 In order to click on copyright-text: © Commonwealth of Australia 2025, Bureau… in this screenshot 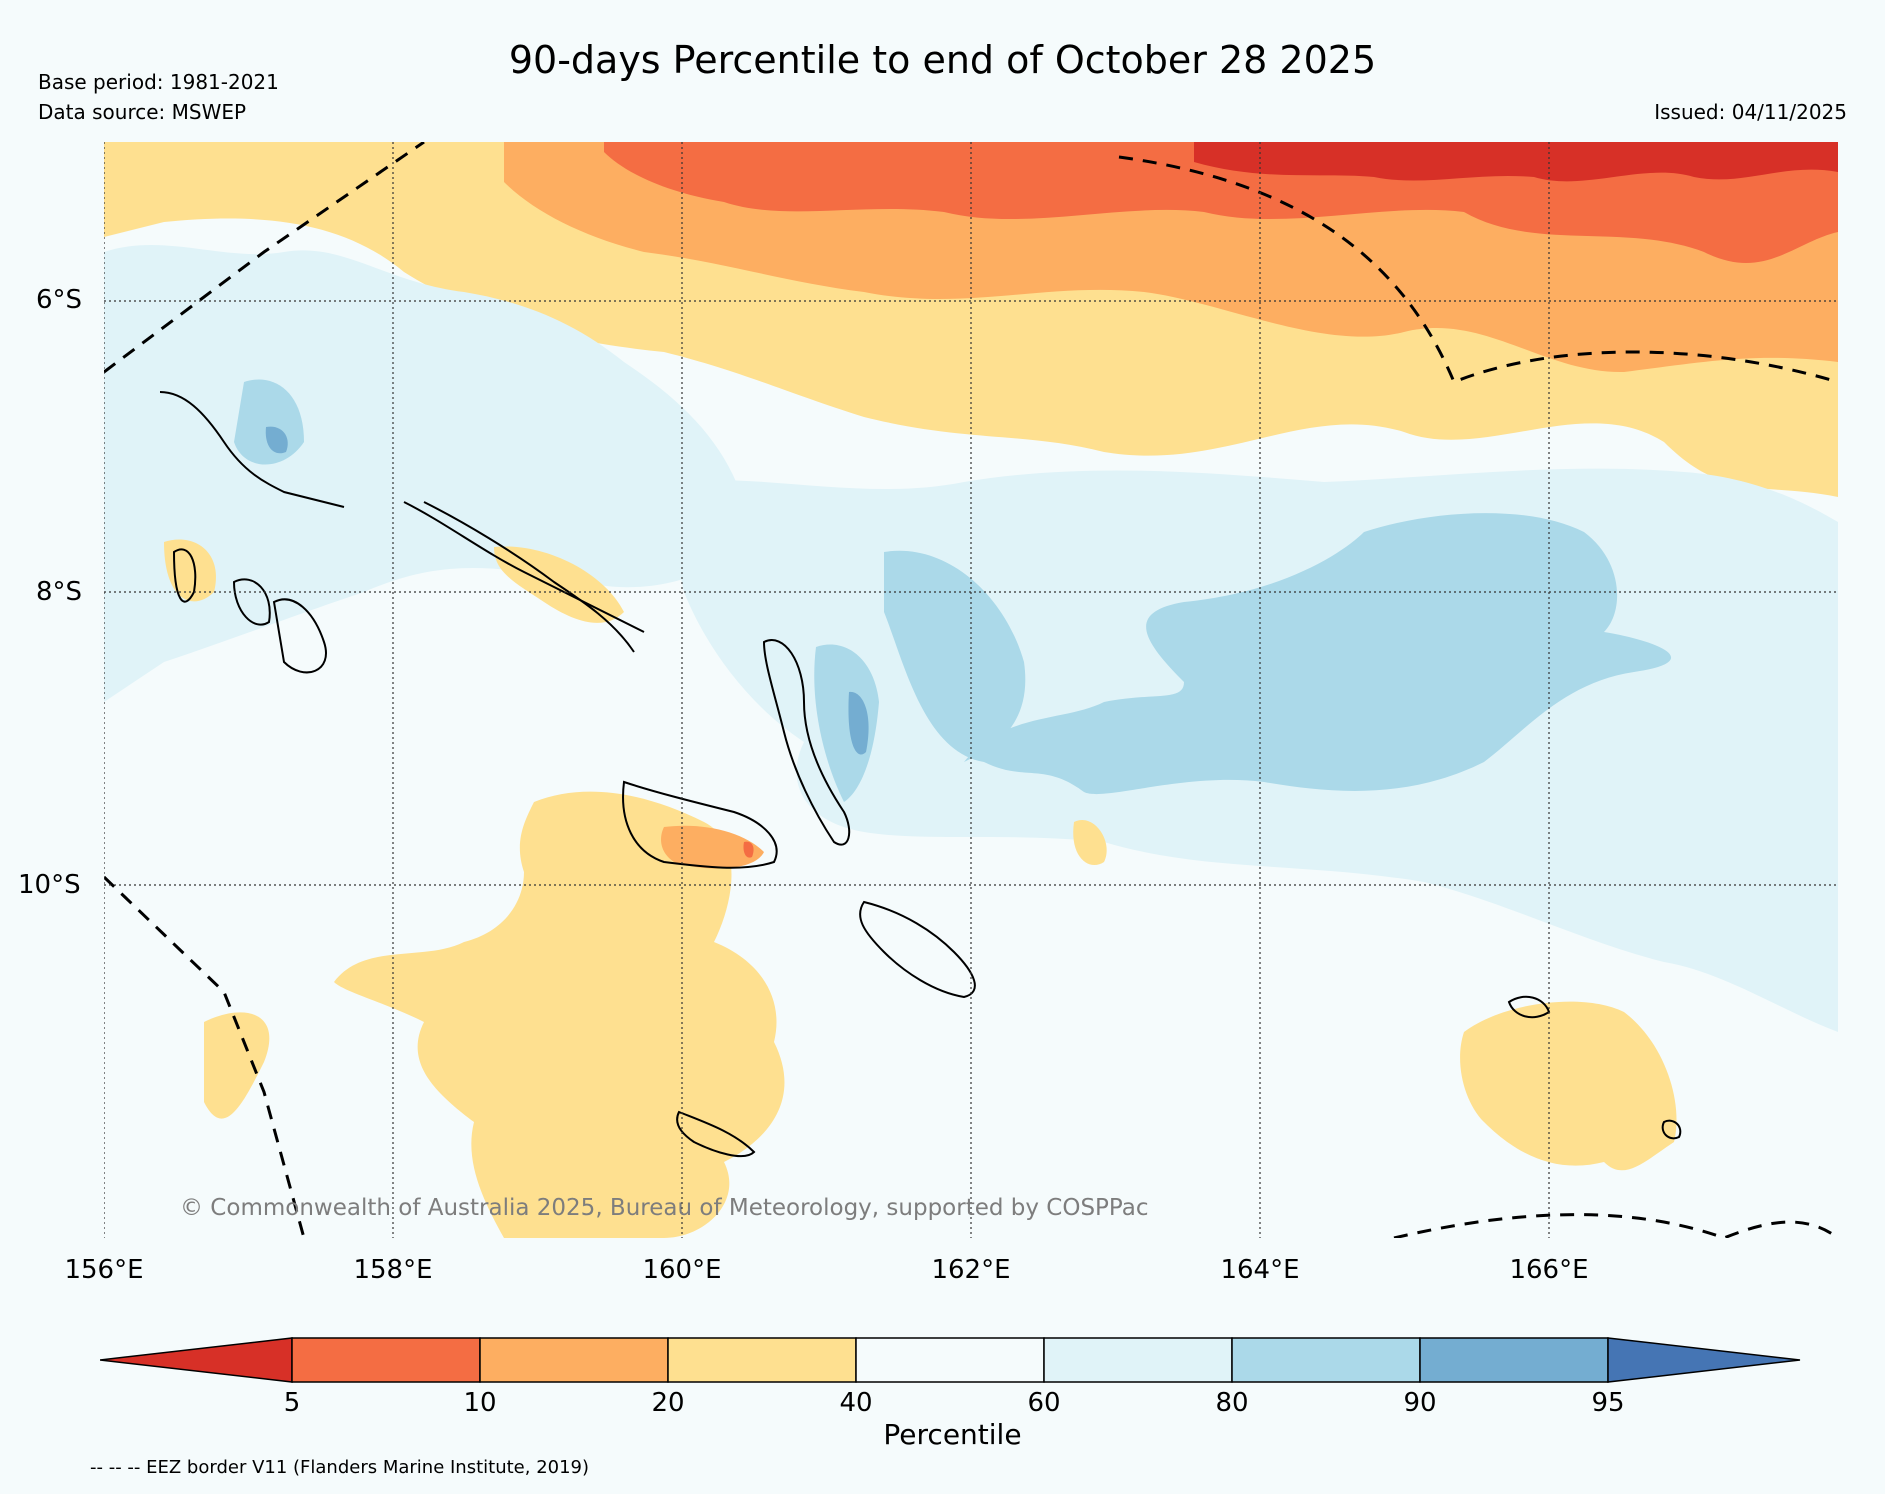, I will do `click(664, 1208)`.